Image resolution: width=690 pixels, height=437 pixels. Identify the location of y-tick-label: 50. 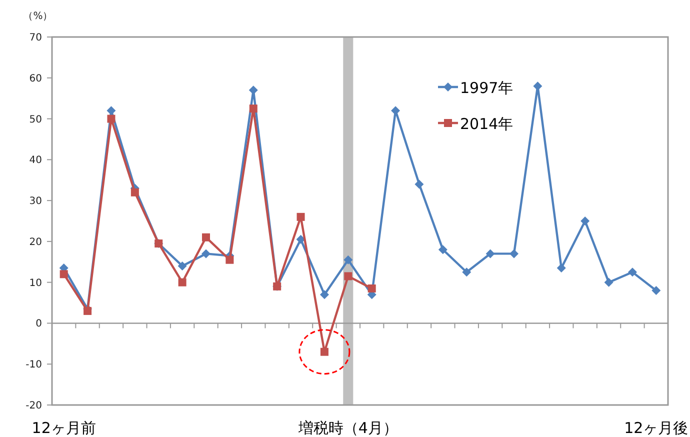
(35, 120).